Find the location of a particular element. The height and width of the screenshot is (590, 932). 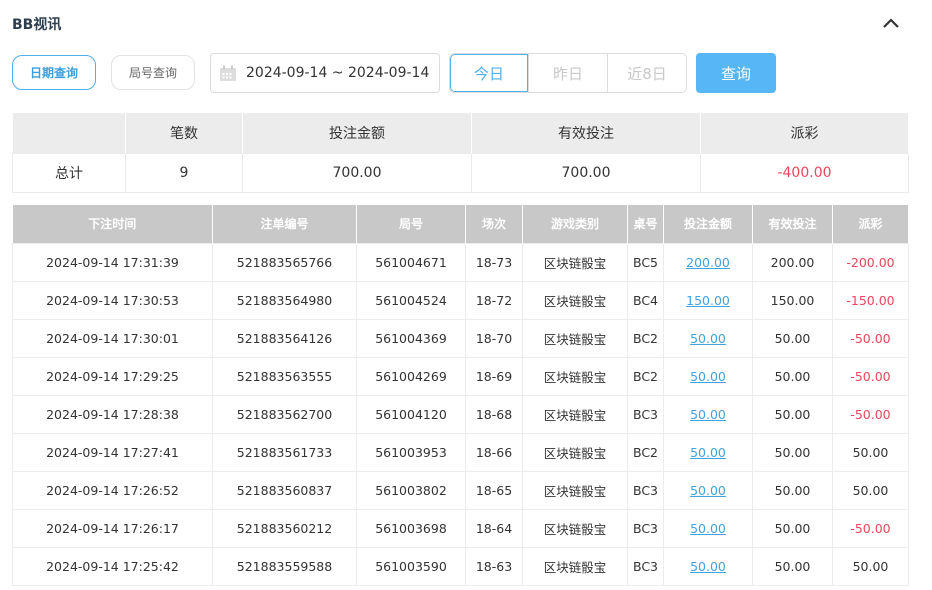

date-query-button: 日期查询 is located at coordinates (54, 72).